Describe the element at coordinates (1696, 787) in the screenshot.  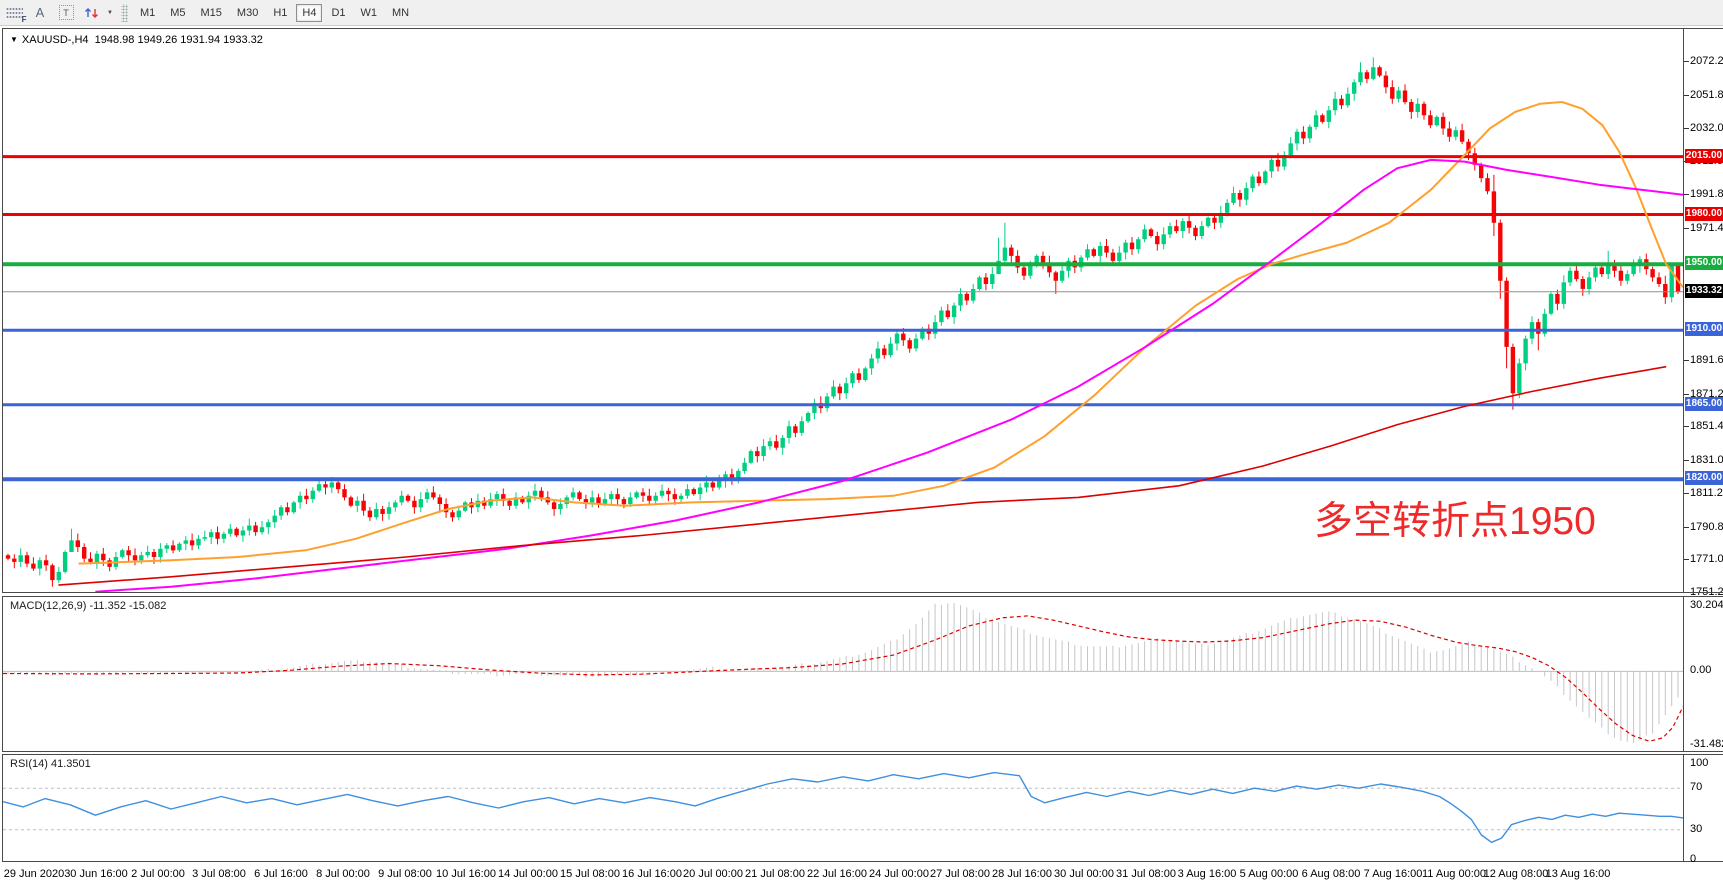
I see `rsi-axis-label: 70` at that location.